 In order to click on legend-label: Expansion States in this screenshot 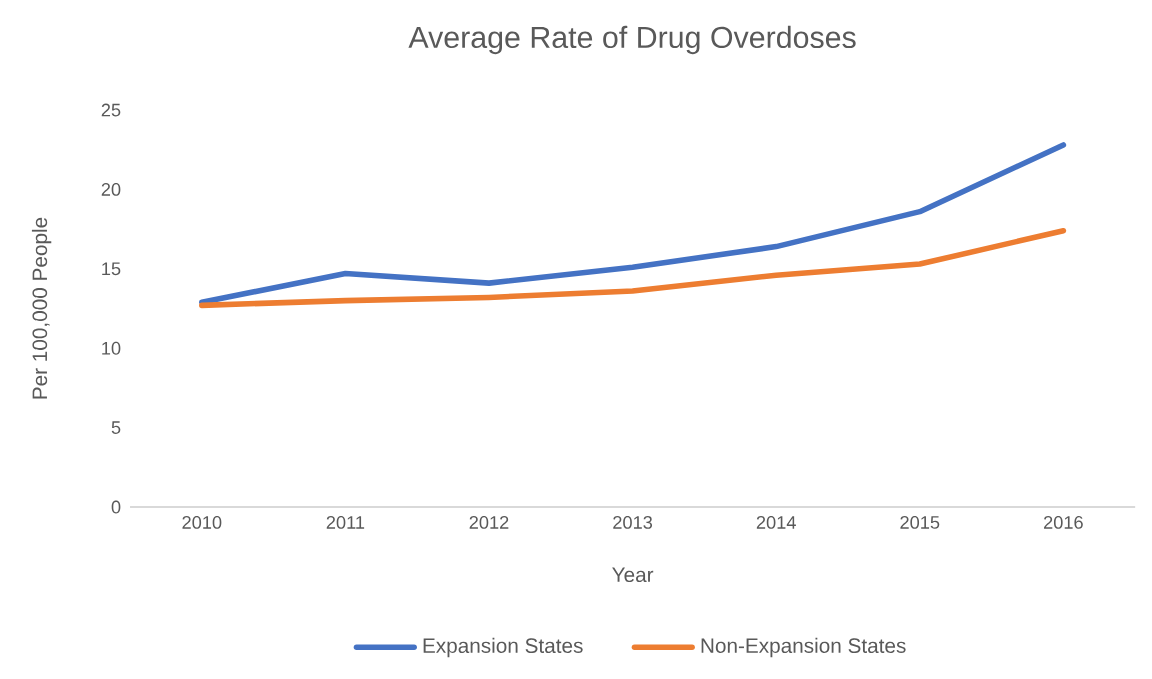, I will do `click(503, 647)`.